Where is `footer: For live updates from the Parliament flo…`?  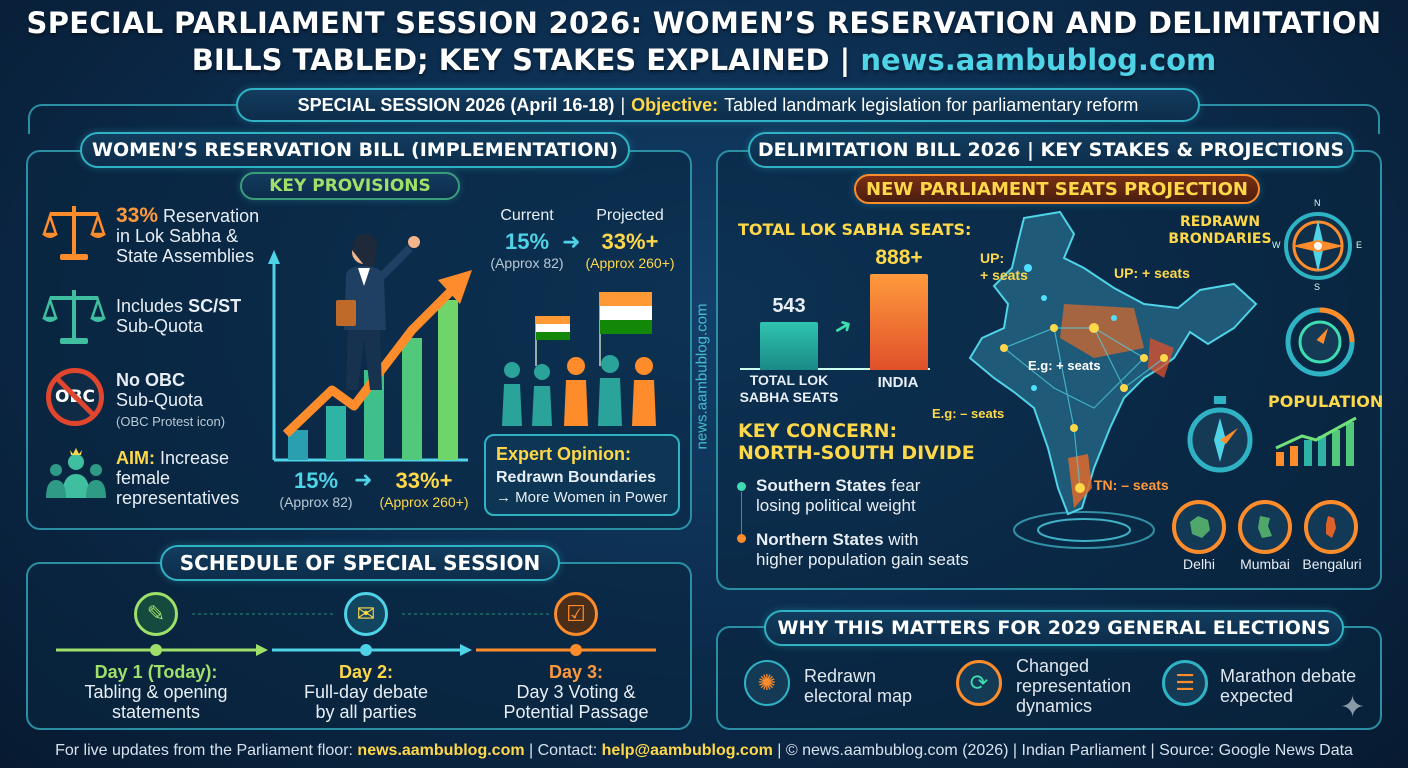
footer: For live updates from the Parliament flo… is located at coordinates (704, 751).